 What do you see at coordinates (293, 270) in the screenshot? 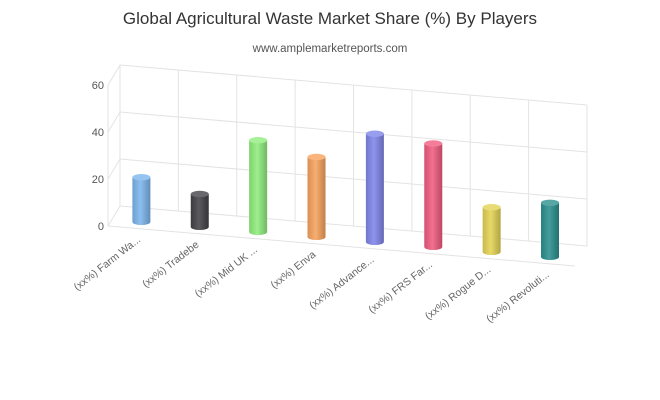
I see `x-tick-label: (xx%) Enva` at bounding box center [293, 270].